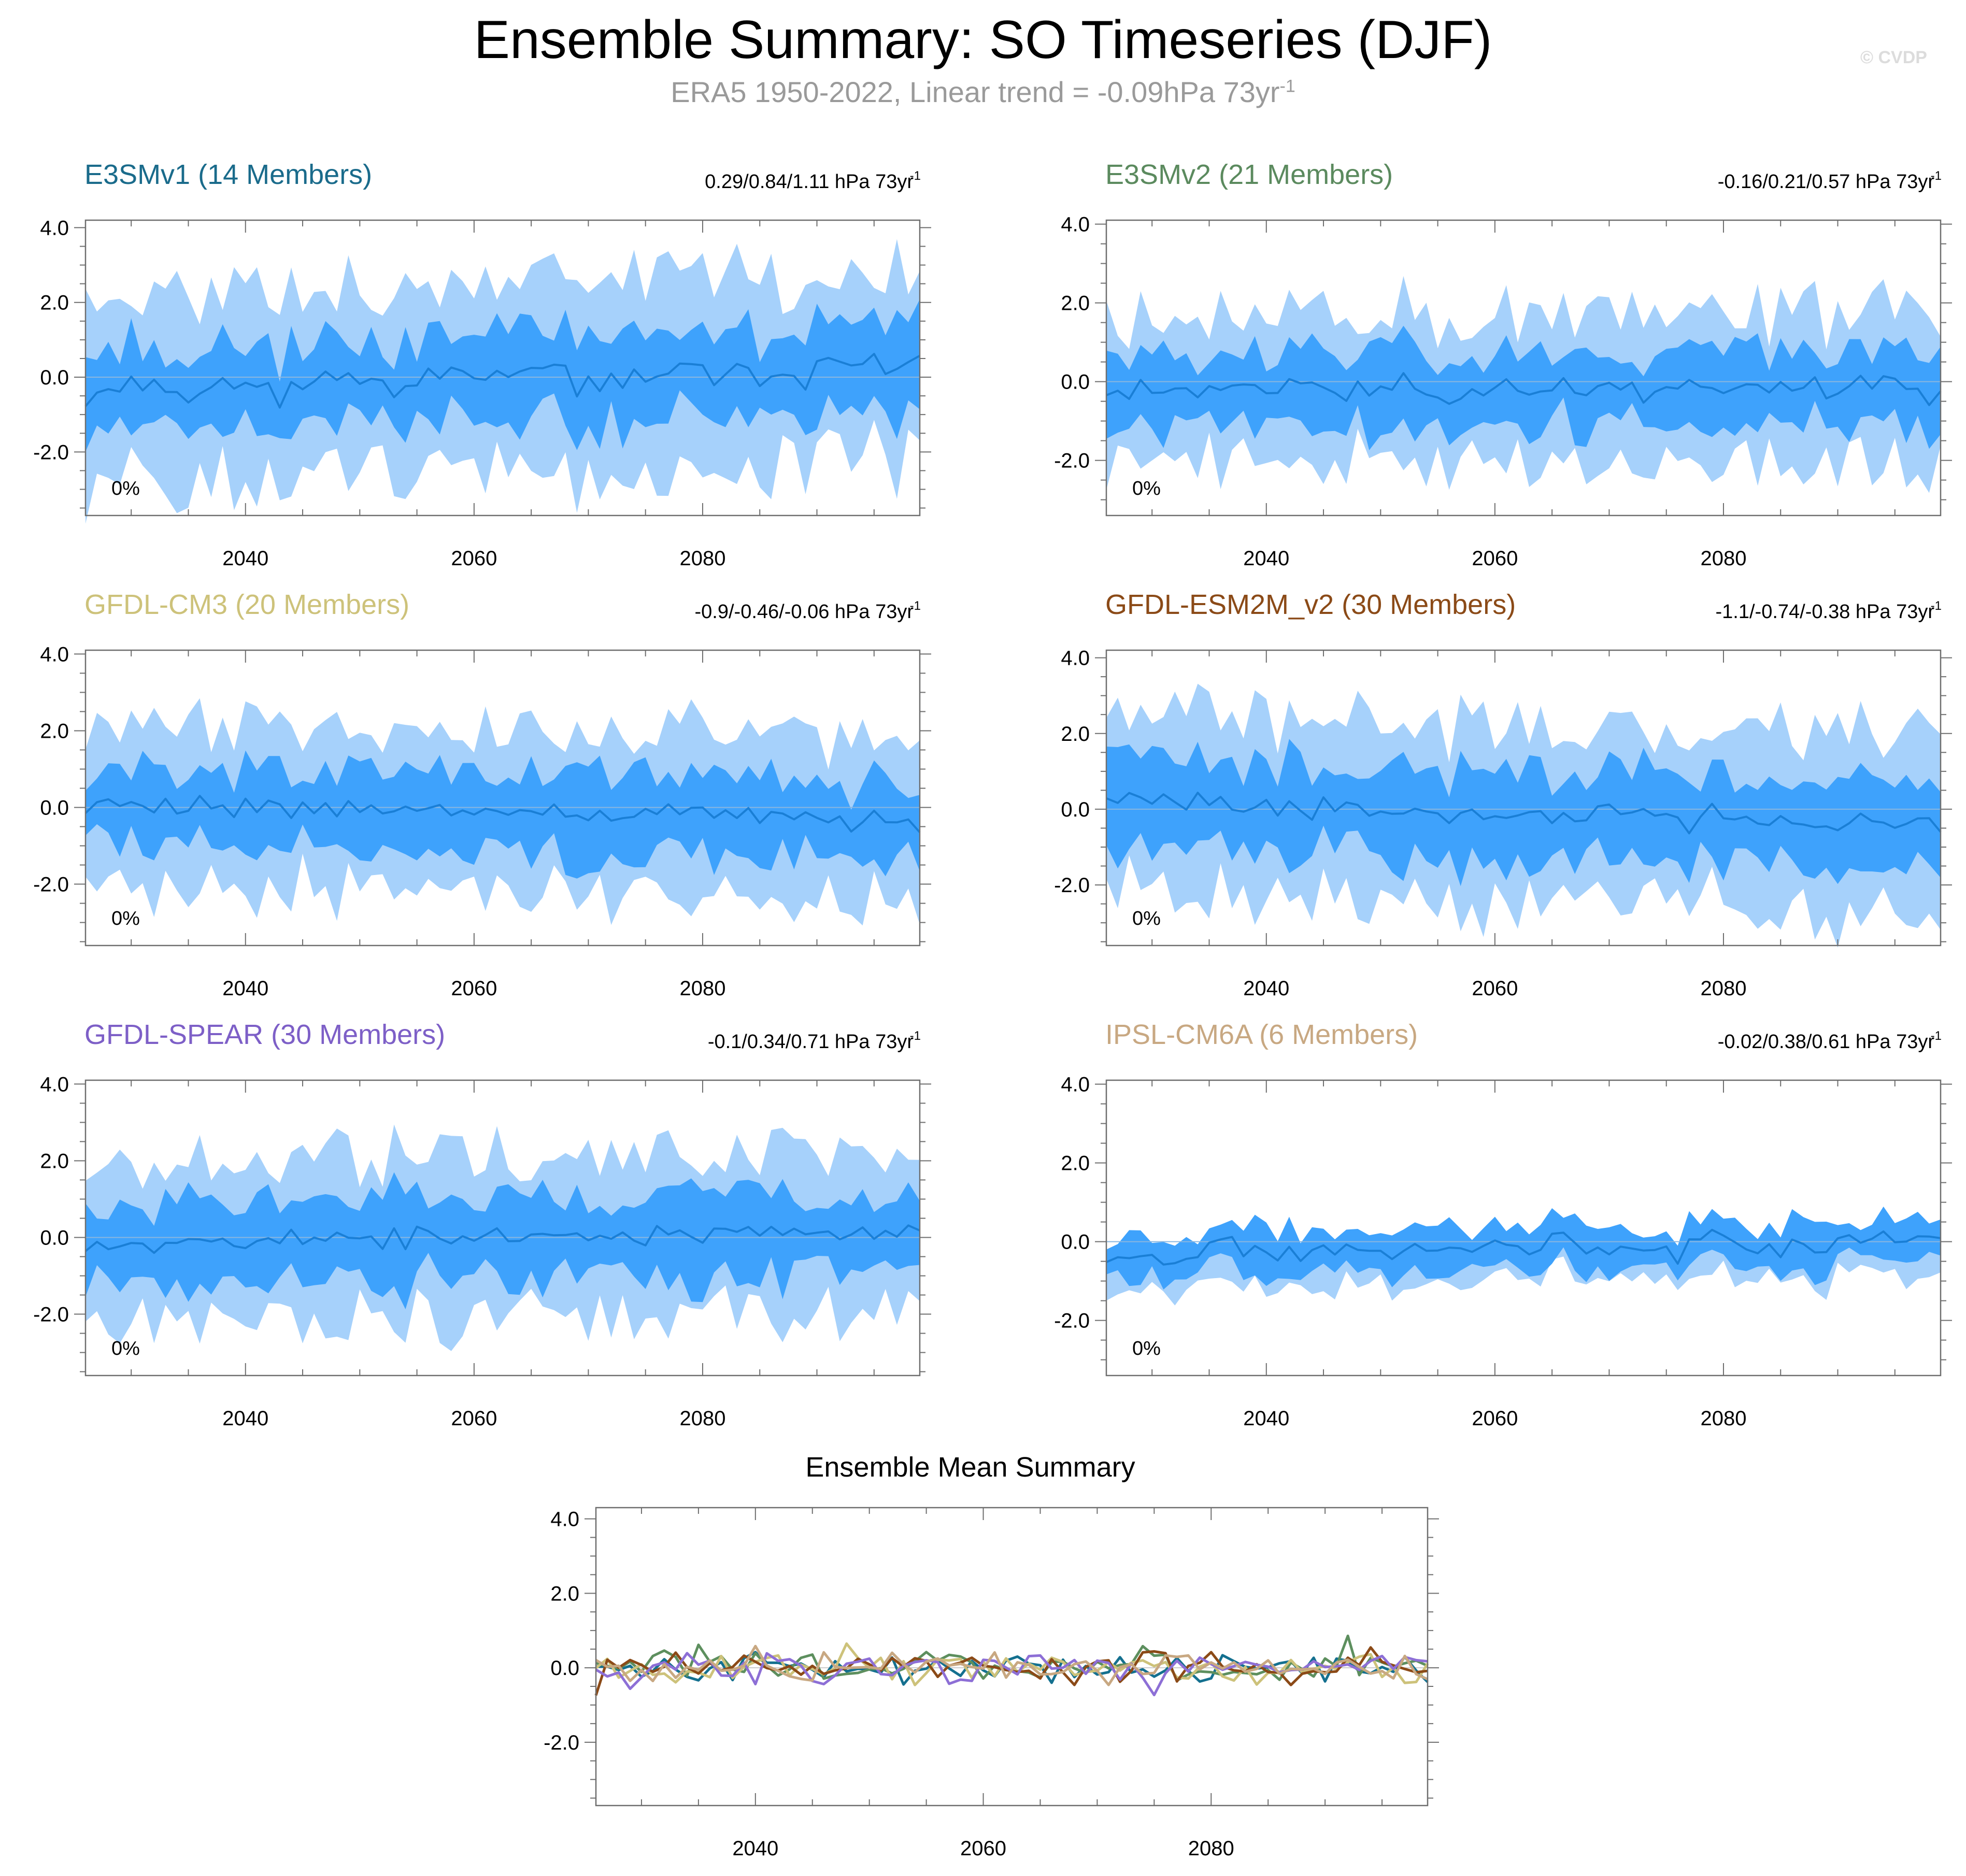  Describe the element at coordinates (1249, 174) in the screenshot. I see `panel-title: E3SMv2 (21 Members)` at that location.